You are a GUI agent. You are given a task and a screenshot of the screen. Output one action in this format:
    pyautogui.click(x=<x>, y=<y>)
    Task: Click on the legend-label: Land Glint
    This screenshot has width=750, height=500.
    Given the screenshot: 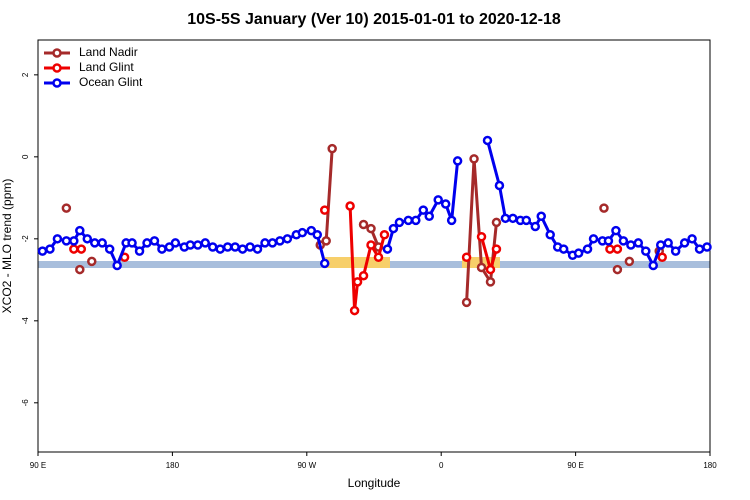 What is the action you would take?
    pyautogui.click(x=106, y=67)
    